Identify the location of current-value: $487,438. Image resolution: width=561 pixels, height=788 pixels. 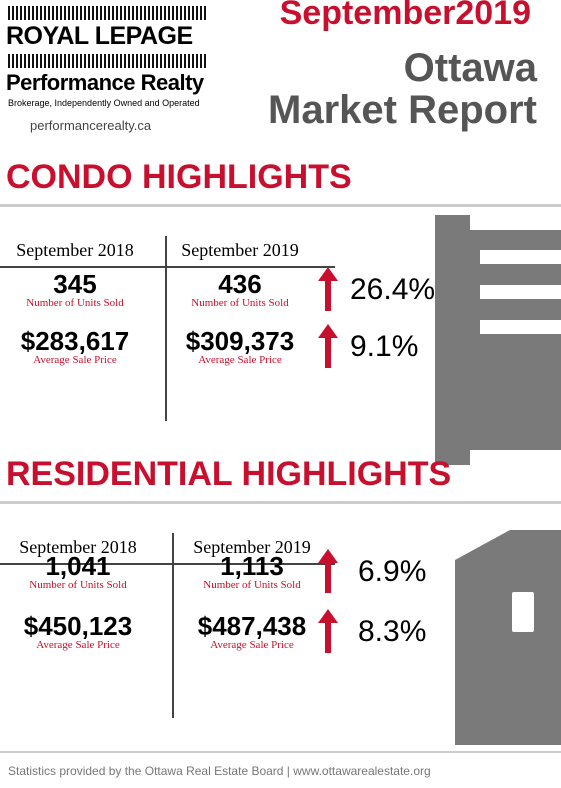
(252, 626).